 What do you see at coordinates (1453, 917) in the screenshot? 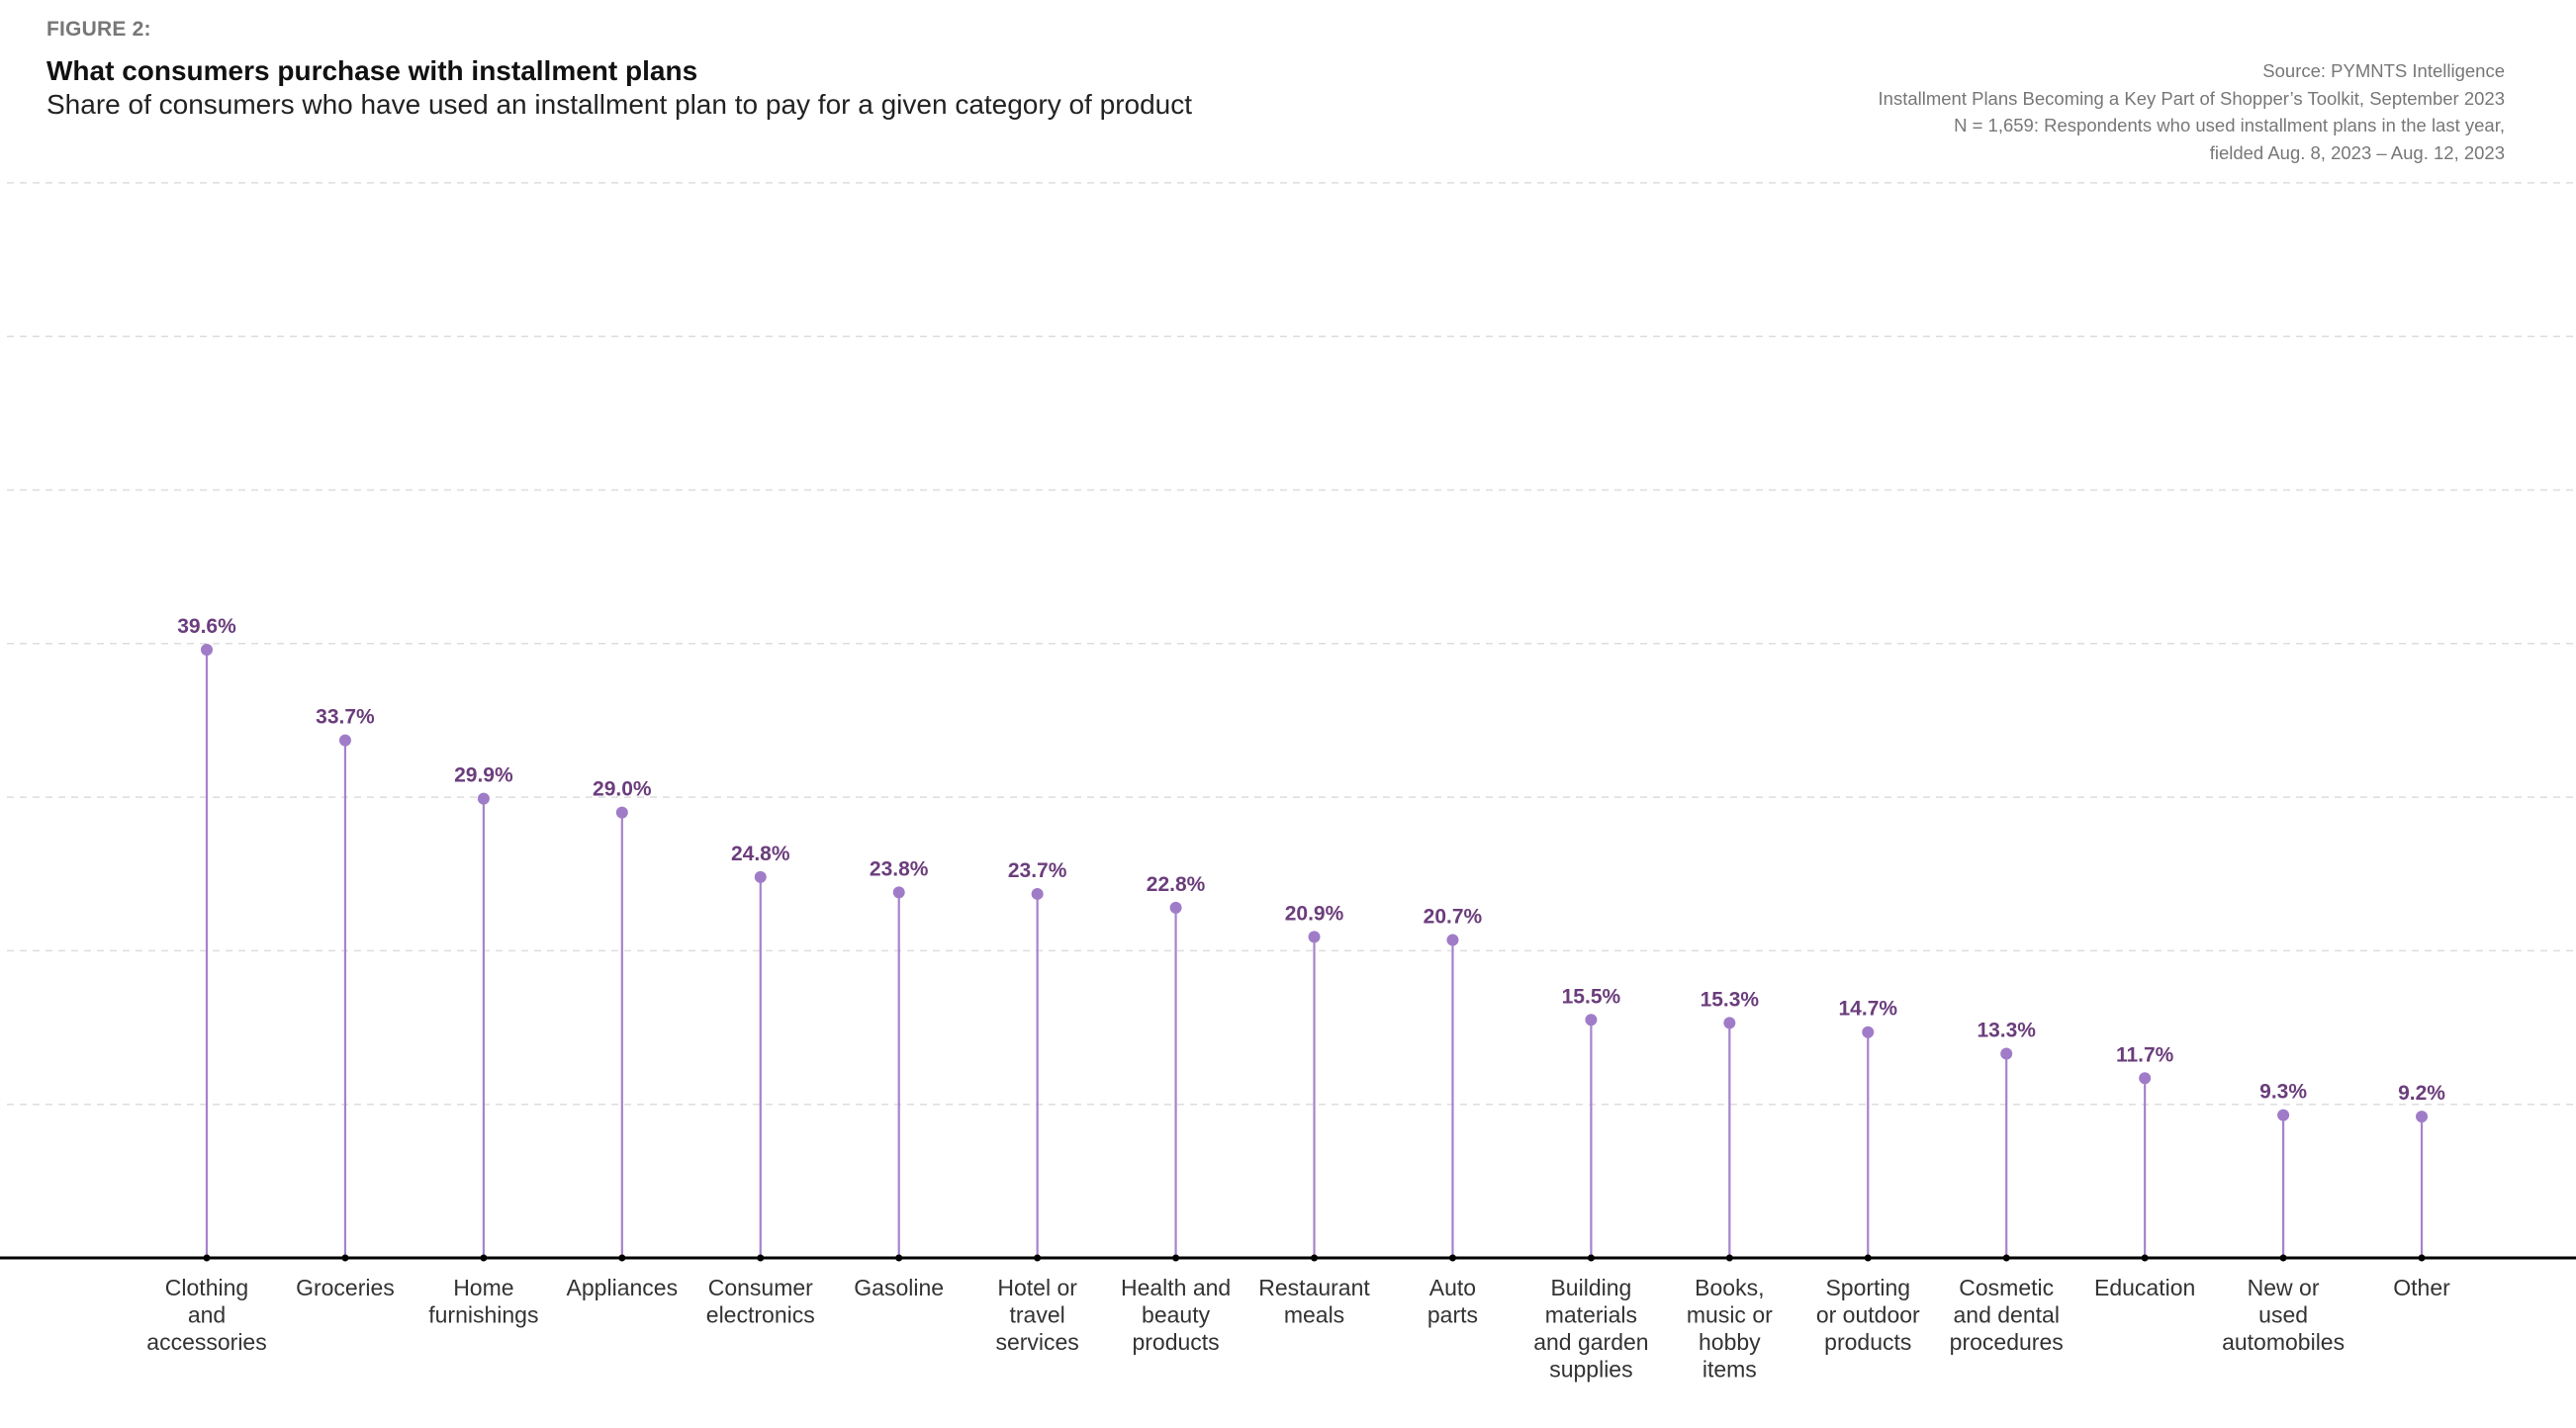
I see `value-label: 20.7%` at bounding box center [1453, 917].